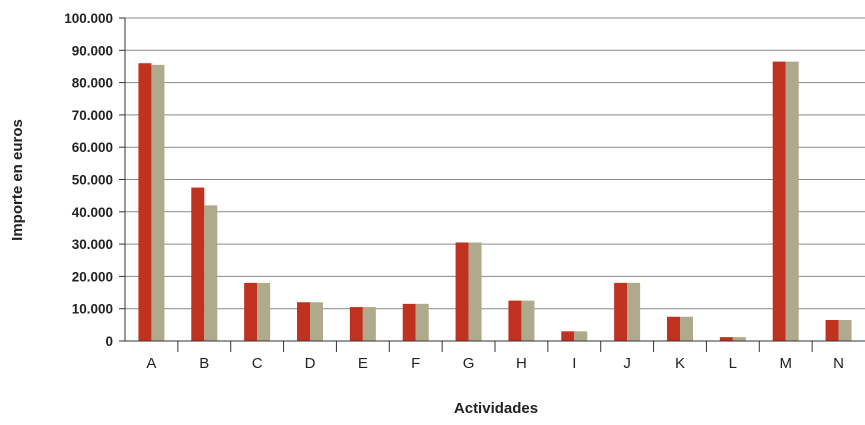  What do you see at coordinates (92, 244) in the screenshot?
I see `y-tick-label: 30.000` at bounding box center [92, 244].